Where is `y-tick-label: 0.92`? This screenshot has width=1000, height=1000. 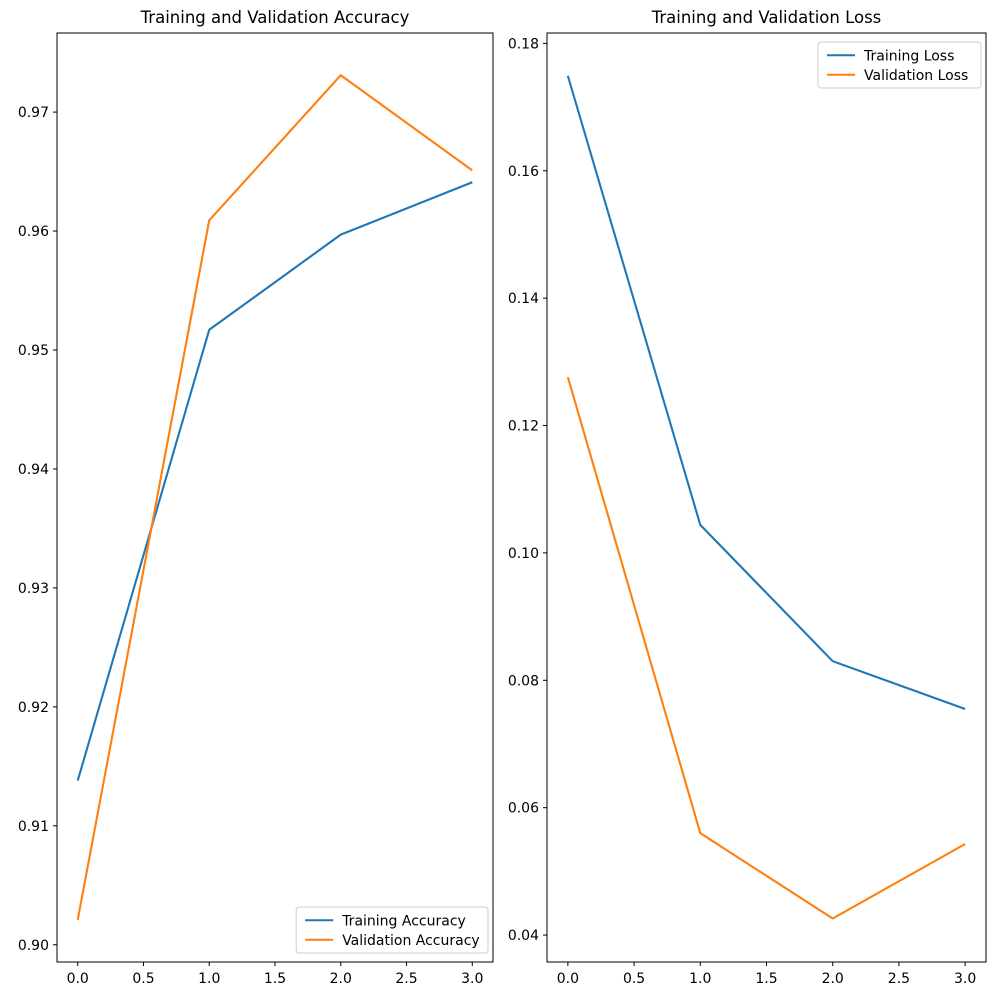
y-tick-label: 0.92 is located at coordinates (33, 708).